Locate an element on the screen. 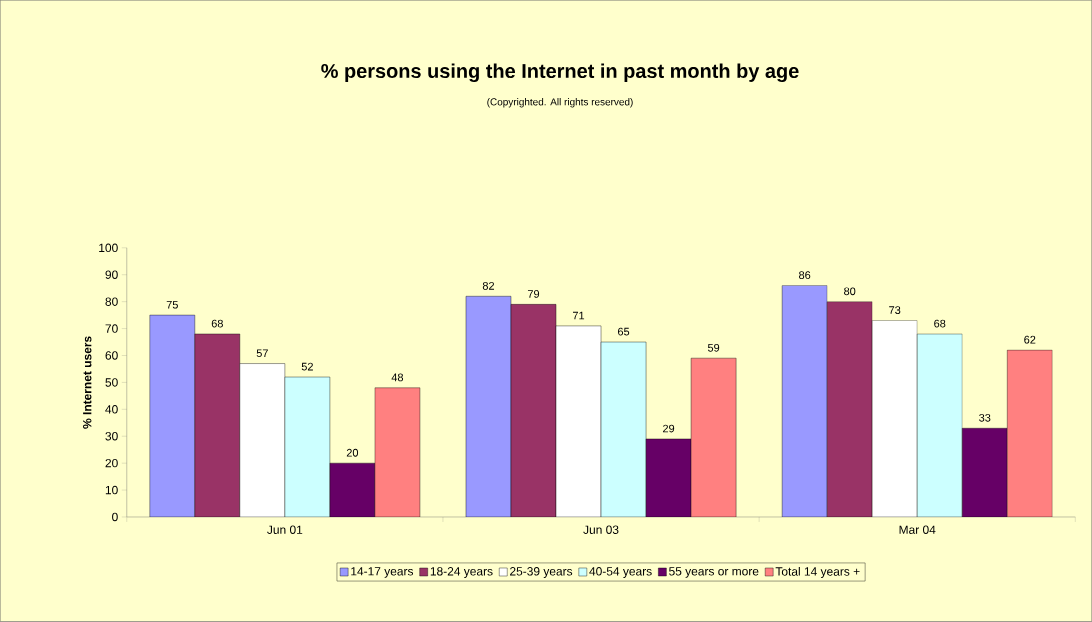 Image resolution: width=1092 pixels, height=622 pixels. data-label: 80 is located at coordinates (850, 291).